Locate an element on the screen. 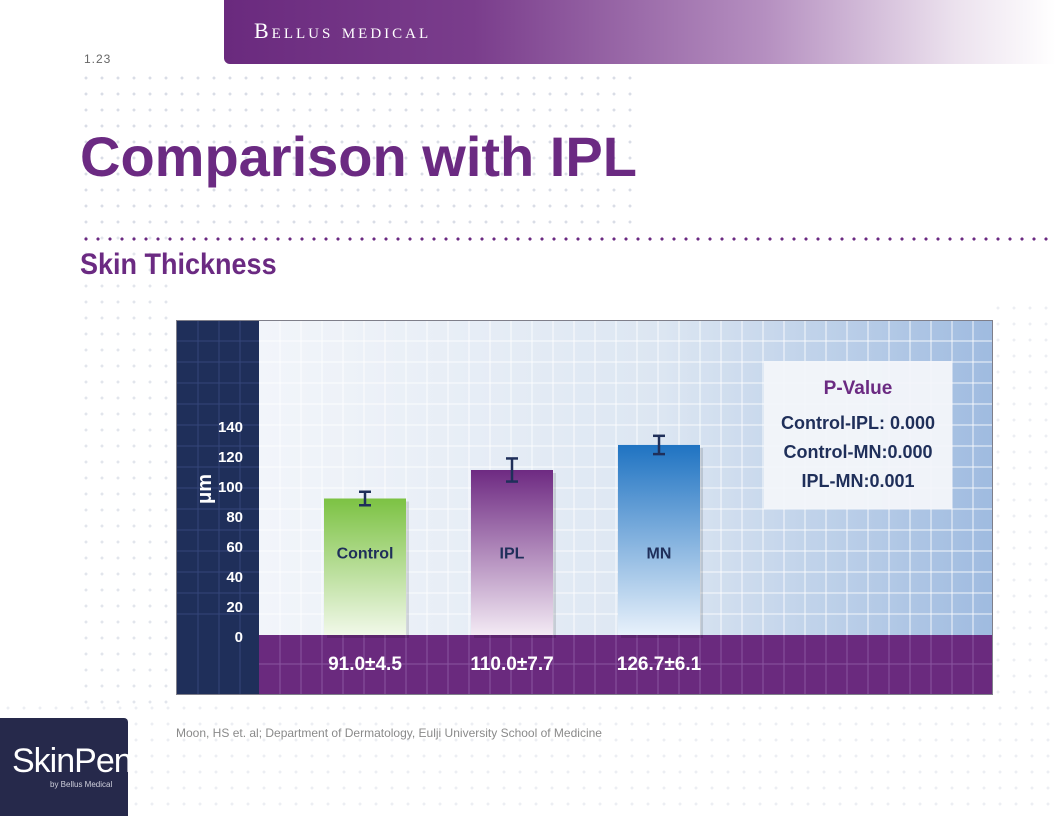 The width and height of the screenshot is (1056, 816). dot-pattern-top is located at coordinates (358, 150).